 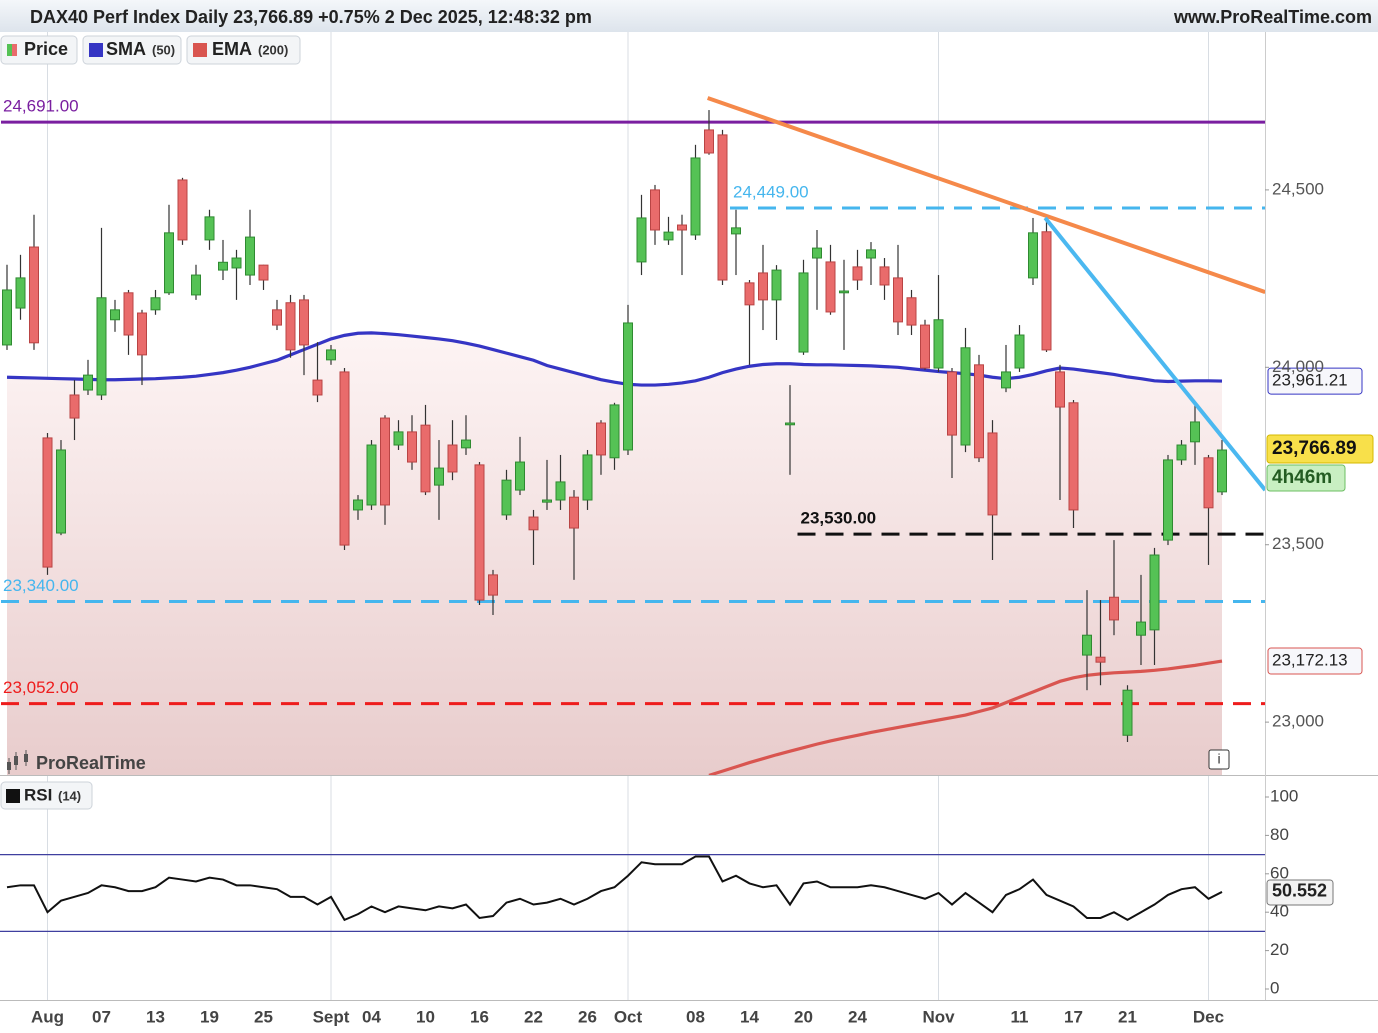 I want to click on watermark-text: ProRealTime, so click(x=91, y=763).